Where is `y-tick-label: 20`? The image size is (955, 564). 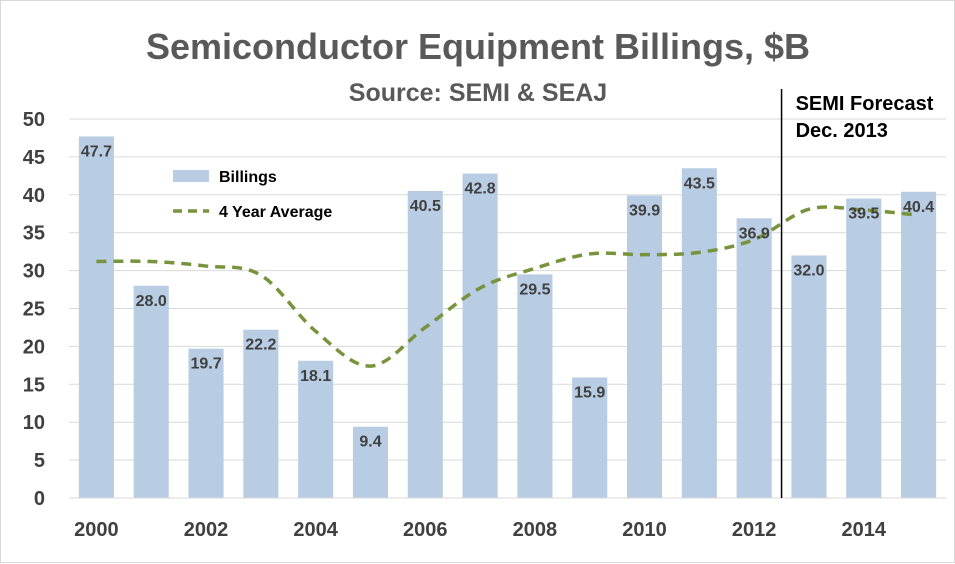 y-tick-label: 20 is located at coordinates (34, 347).